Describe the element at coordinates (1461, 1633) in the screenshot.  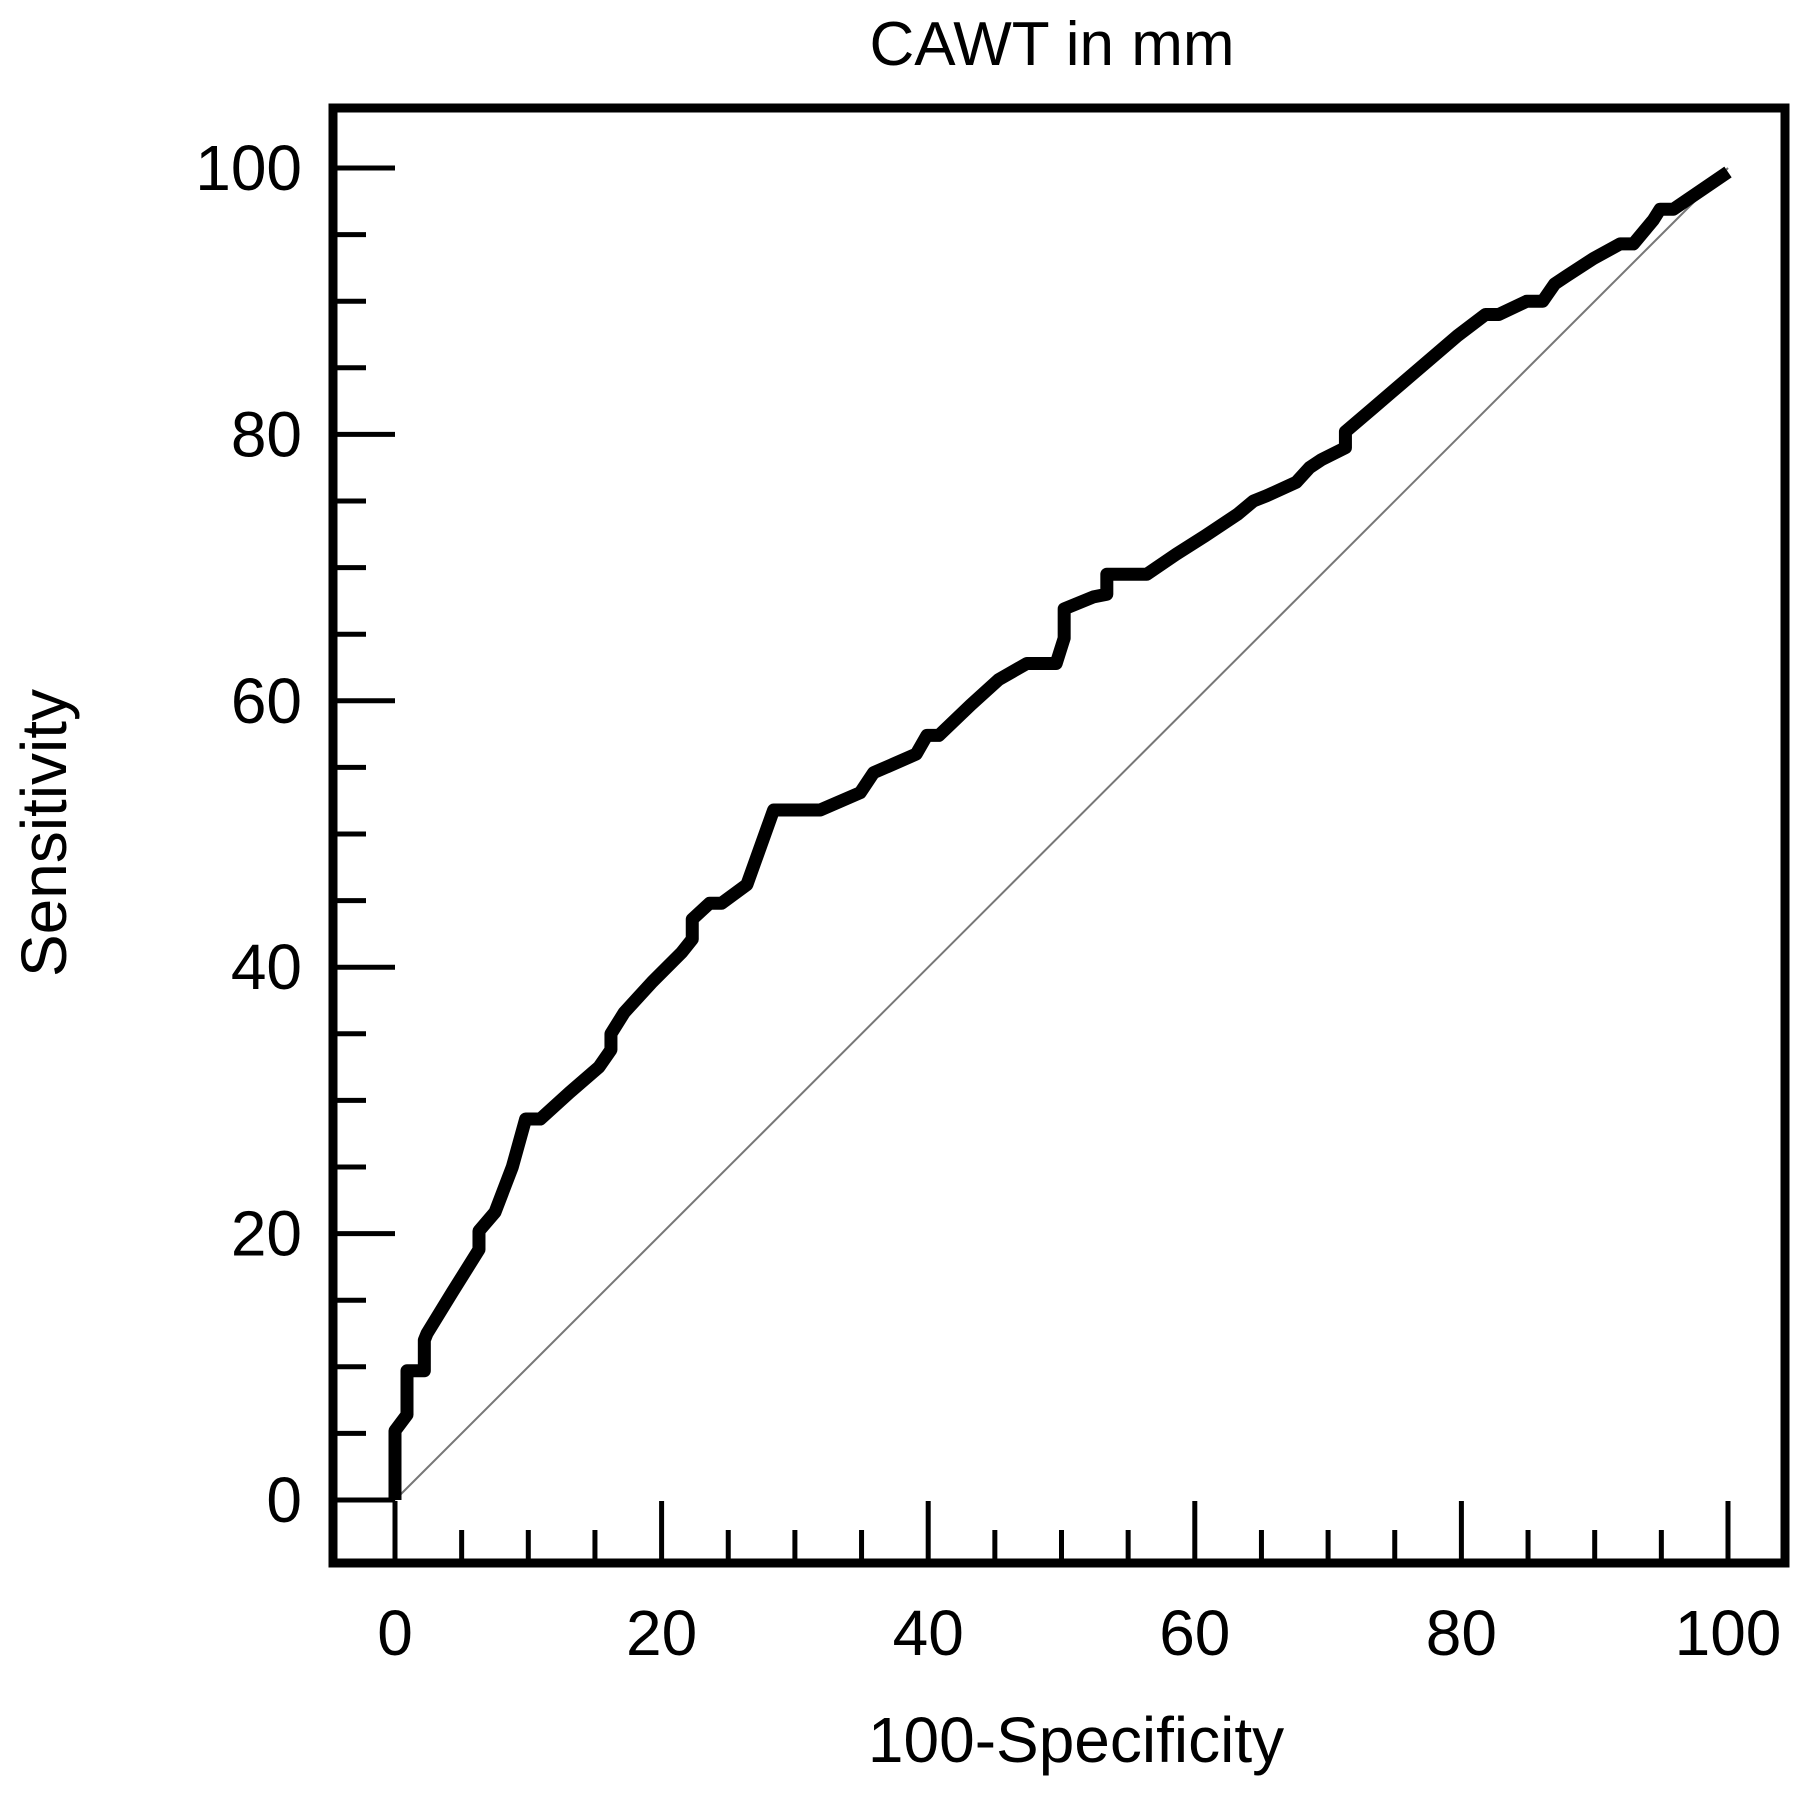
I see `x-tick-label: 80` at that location.